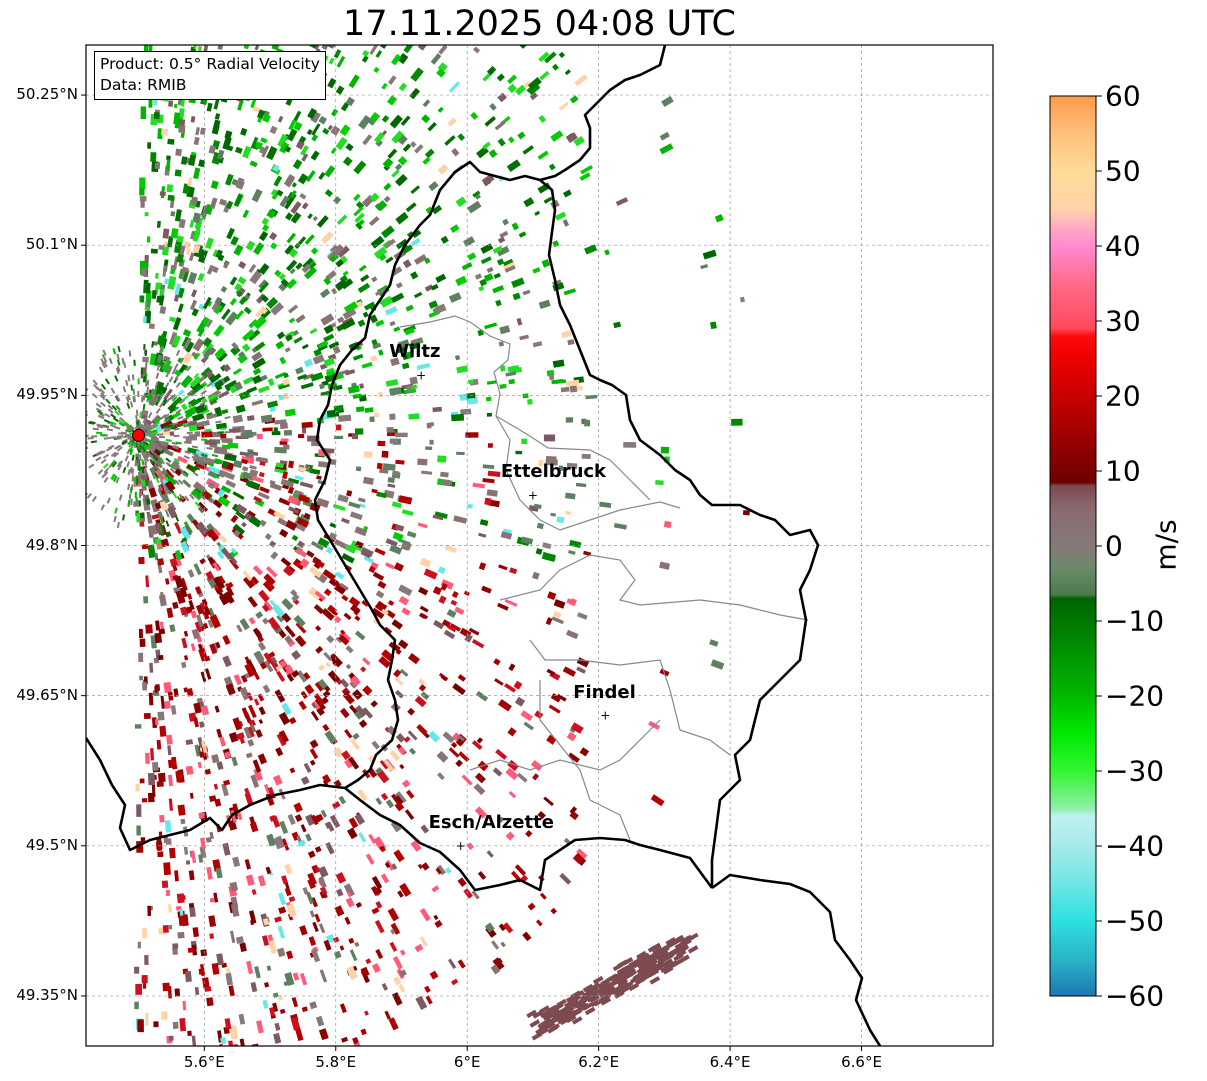 This screenshot has height=1081, width=1207. What do you see at coordinates (539, 24) in the screenshot?
I see `map-title: 17.11.2025 04:08 UTC` at bounding box center [539, 24].